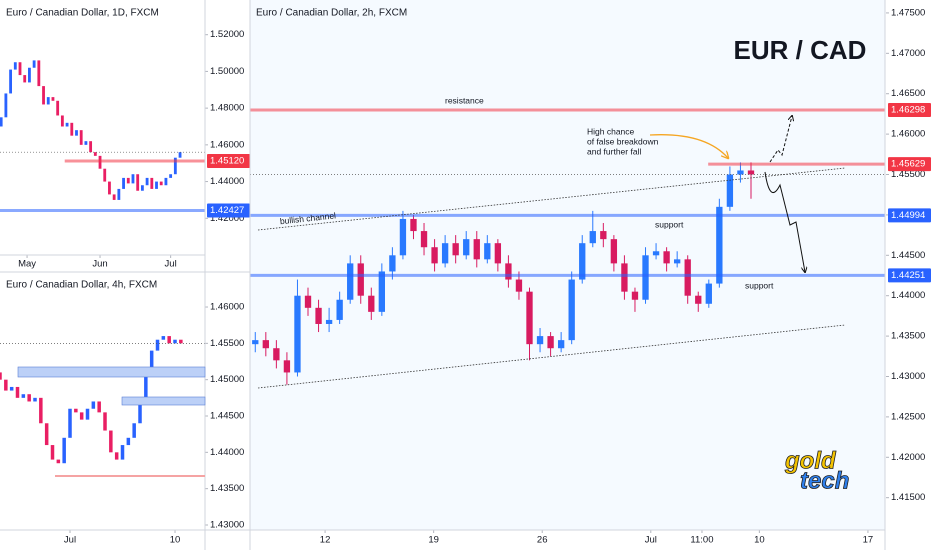 This screenshot has width=932, height=550. I want to click on x-tick-label: 17, so click(868, 540).